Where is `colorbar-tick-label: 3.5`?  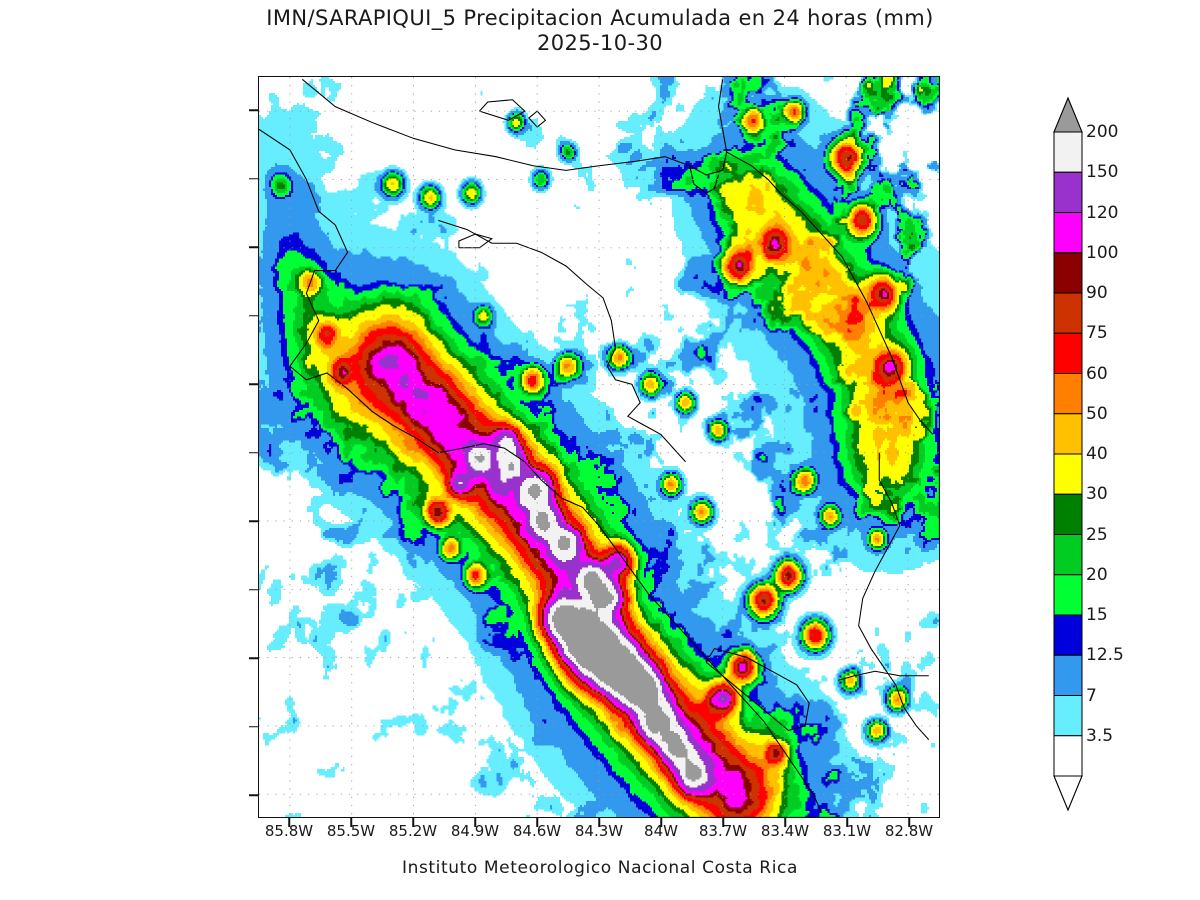
colorbar-tick-label: 3.5 is located at coordinates (1100, 735).